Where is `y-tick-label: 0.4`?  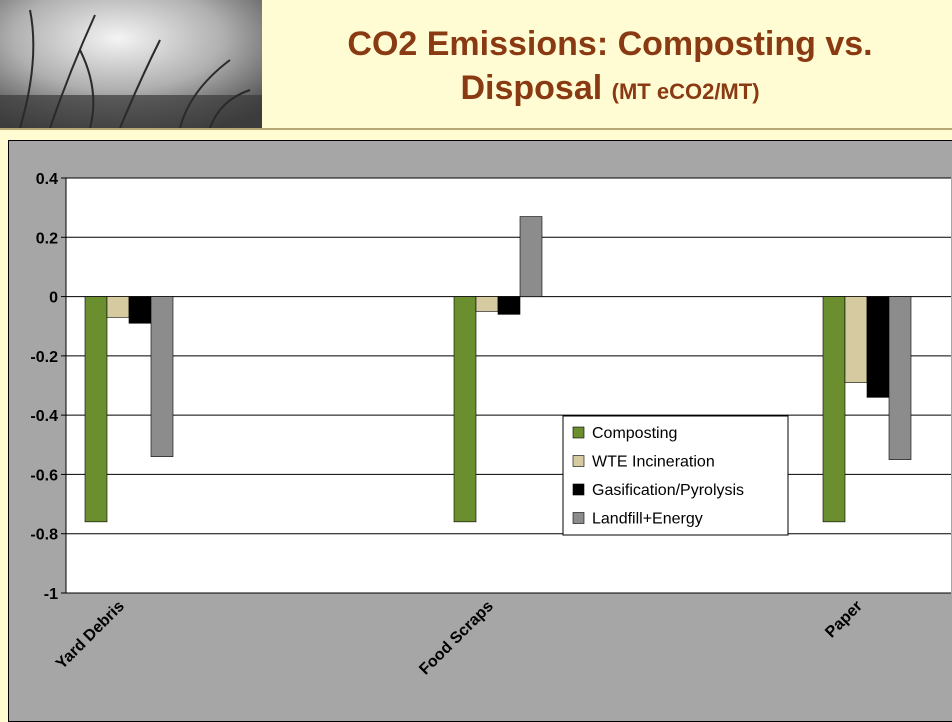 y-tick-label: 0.4 is located at coordinates (47, 179).